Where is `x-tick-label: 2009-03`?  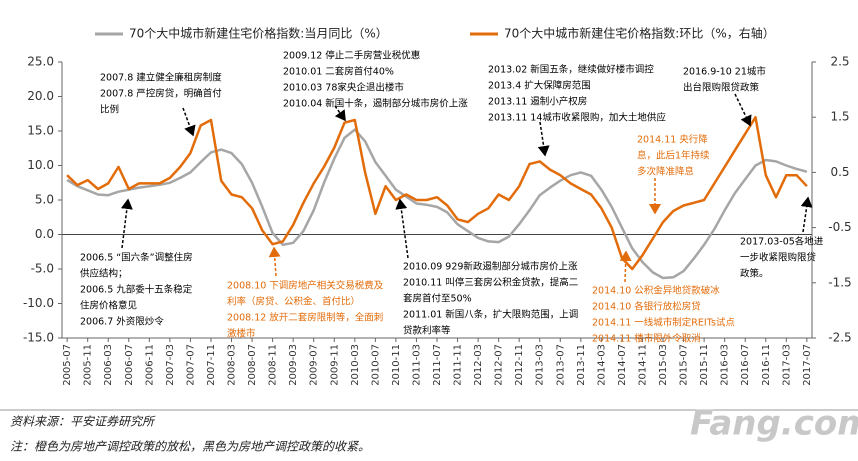 x-tick-label: 2009-03 is located at coordinates (293, 365).